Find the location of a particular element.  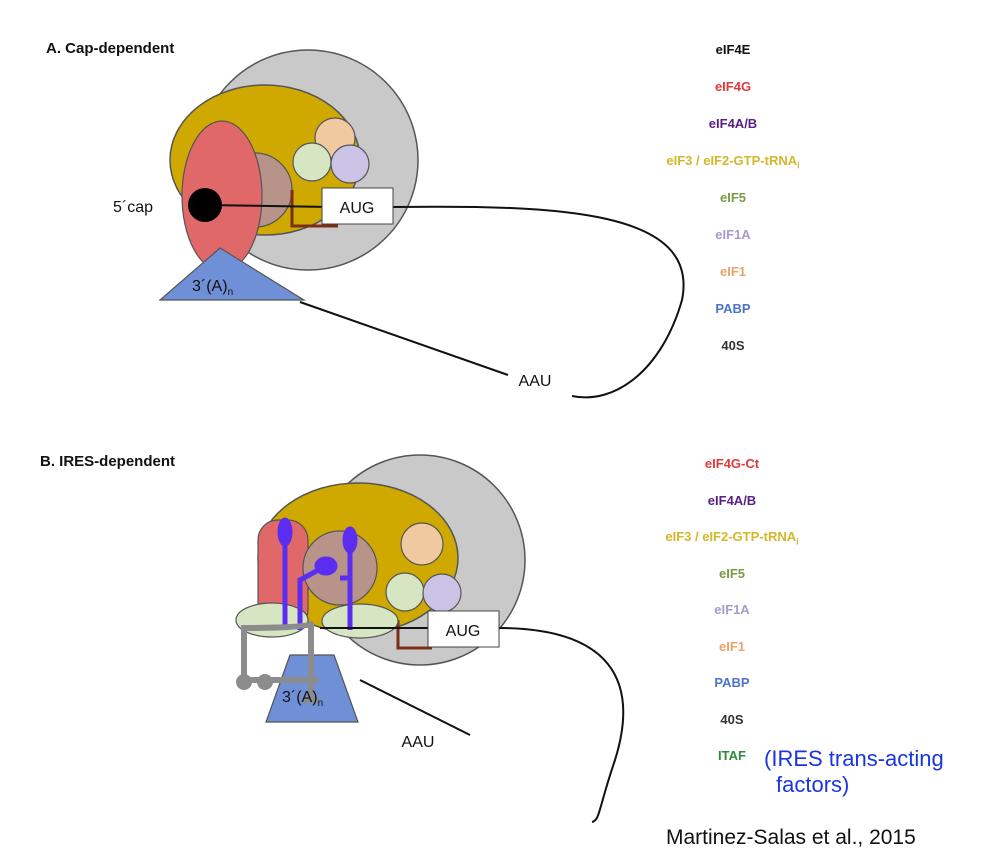

itaf-connector is located at coordinates (280, 662).